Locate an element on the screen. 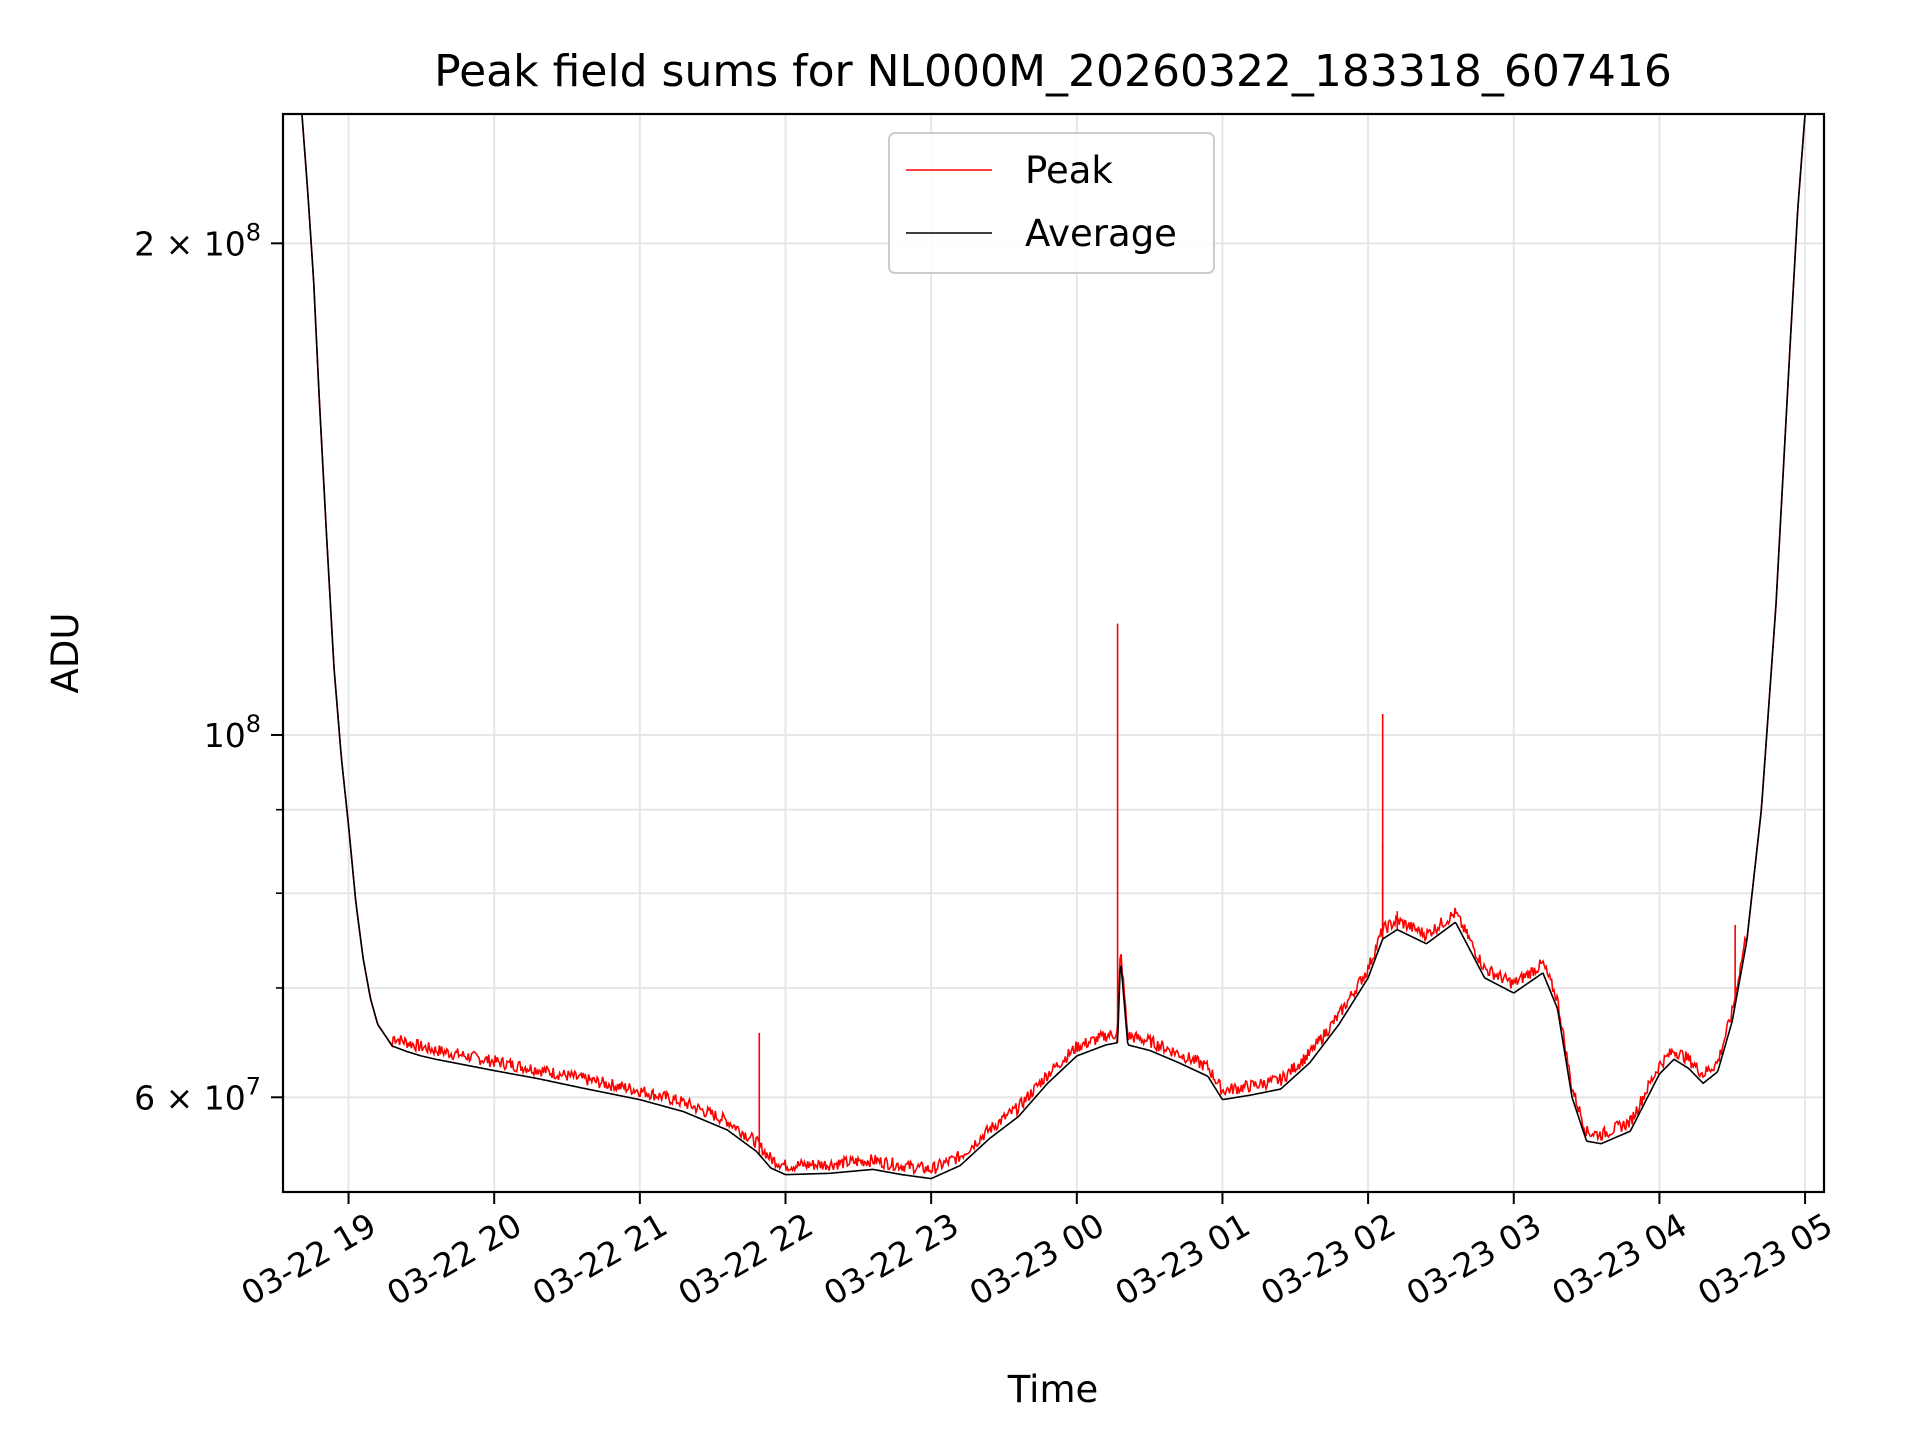  x-axis-label: Time is located at coordinates (1053, 1389).